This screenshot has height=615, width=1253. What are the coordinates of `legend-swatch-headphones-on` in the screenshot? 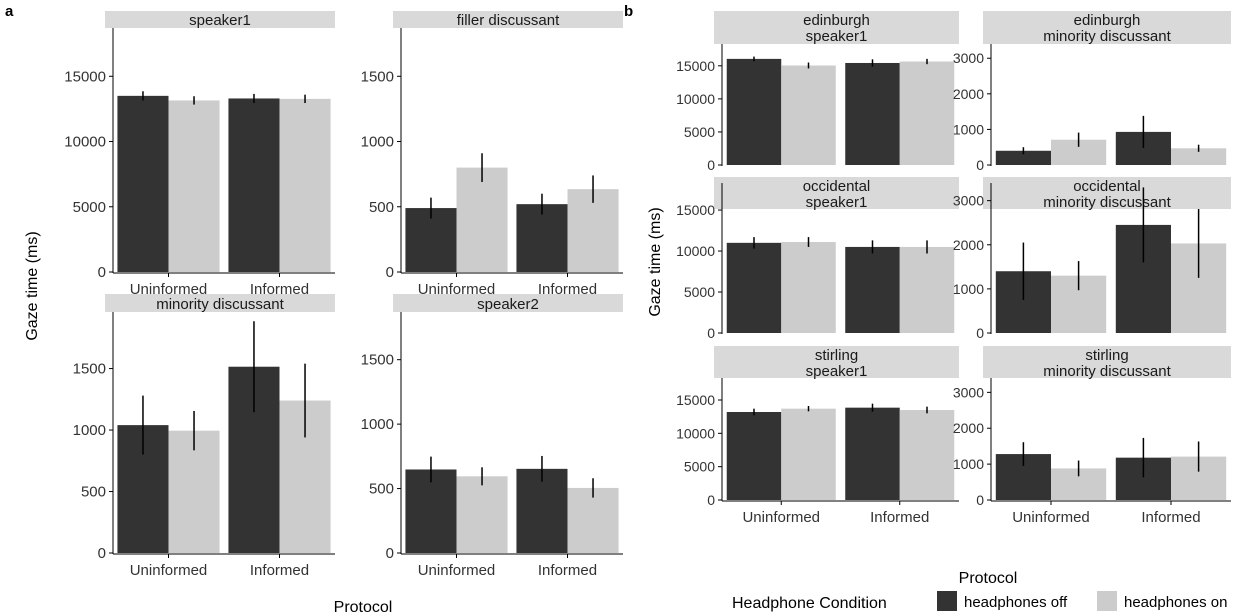 It's located at (1107, 601).